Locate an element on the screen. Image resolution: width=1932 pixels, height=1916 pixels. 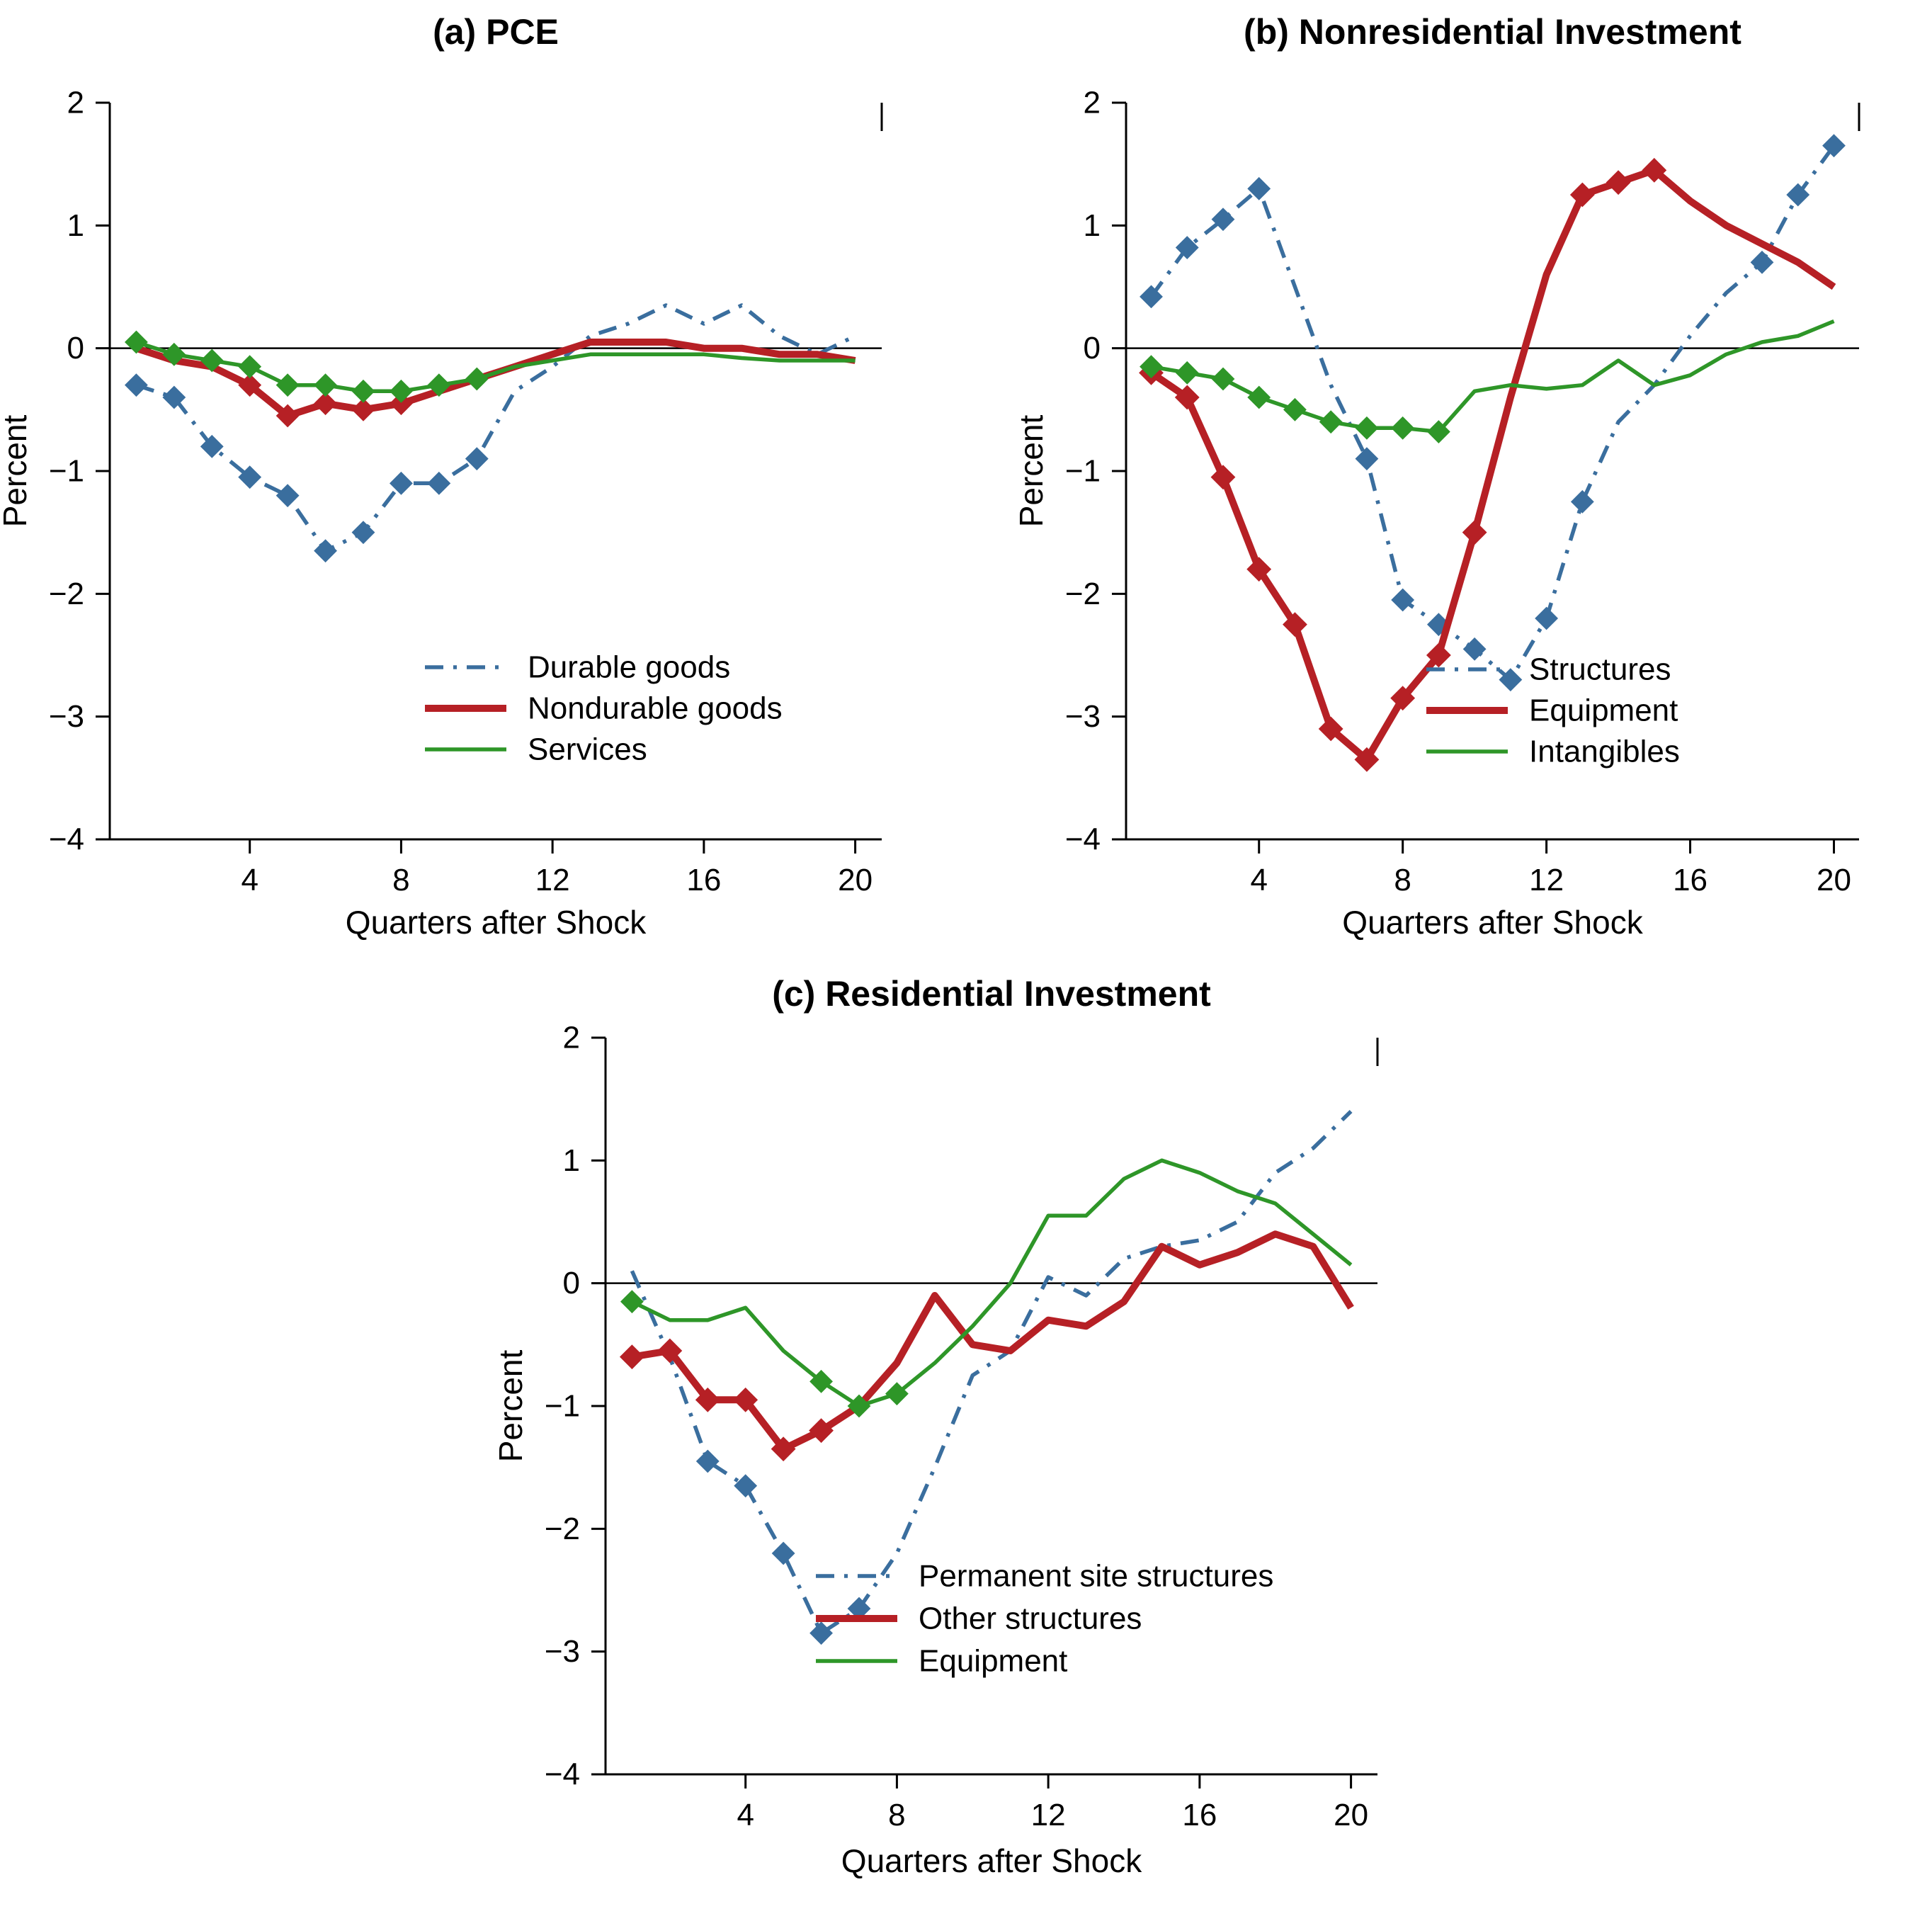
chart-title: (b) Nonresidential Investment is located at coordinates (1492, 32).